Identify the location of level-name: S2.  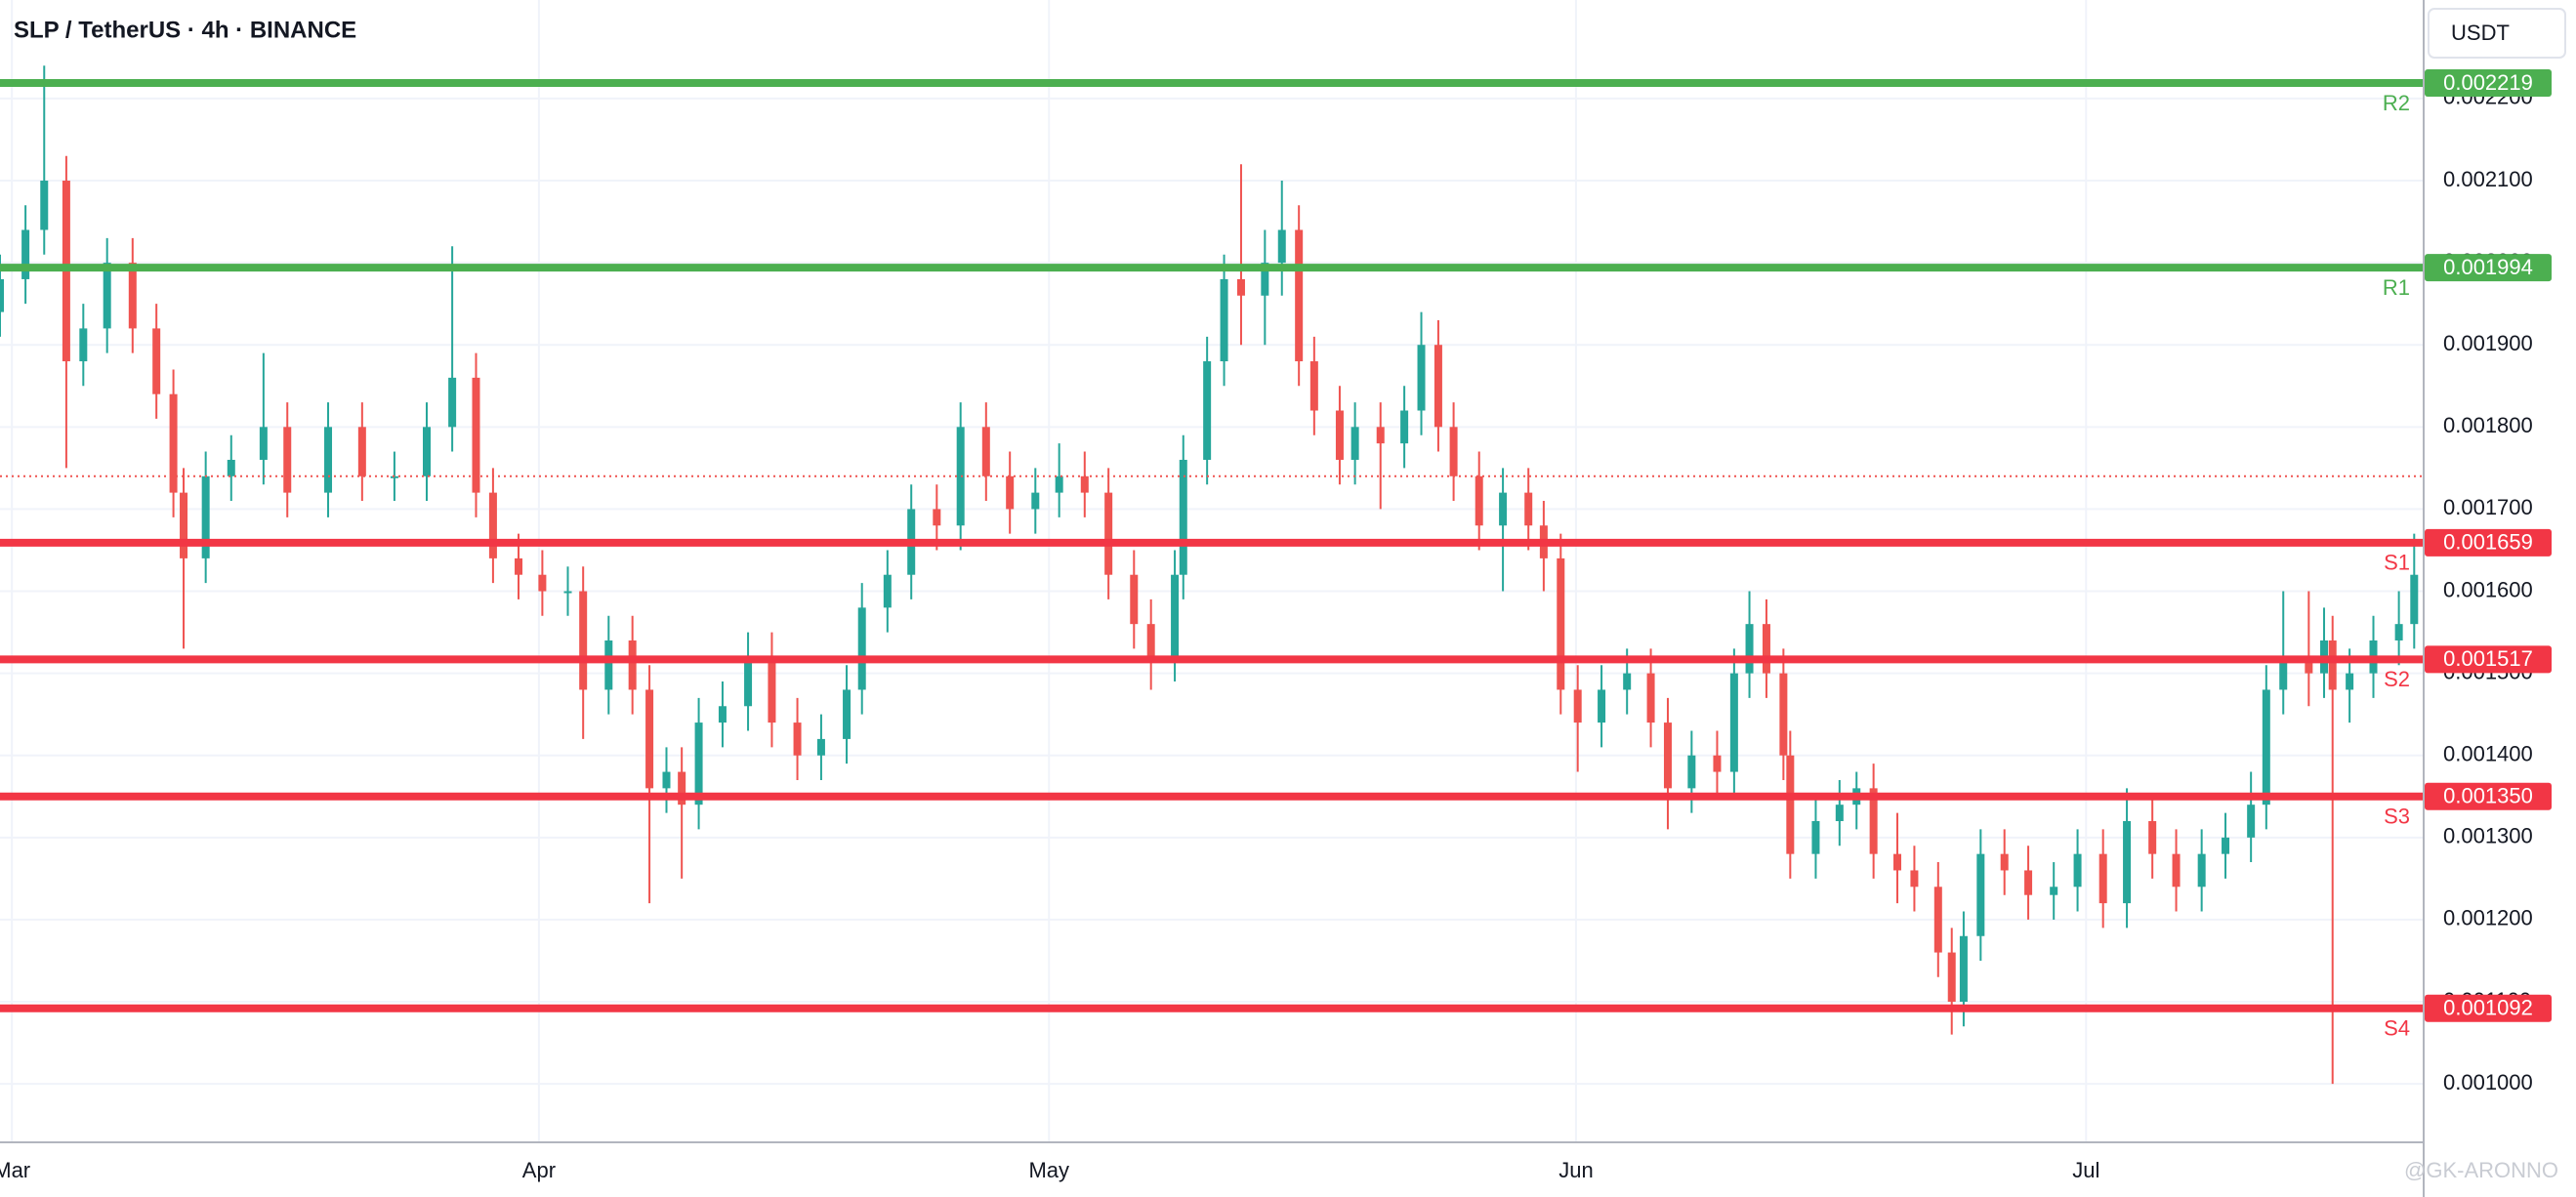
(2397, 679).